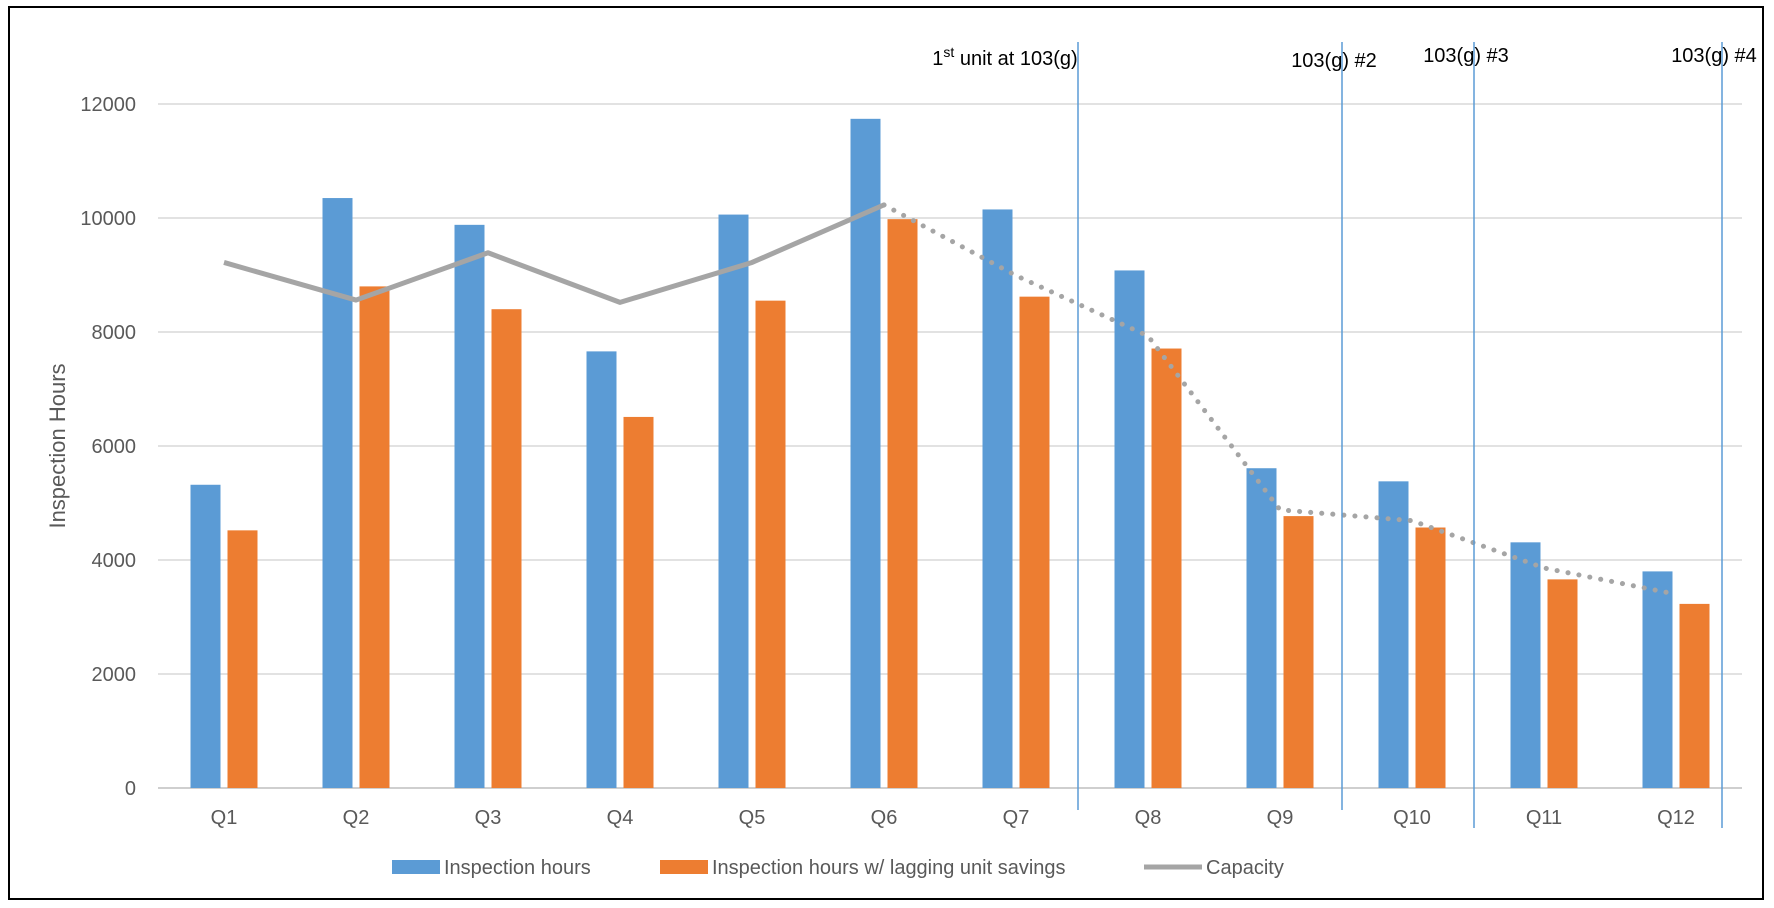  What do you see at coordinates (1148, 818) in the screenshot?
I see `x-tick-label: Q8` at bounding box center [1148, 818].